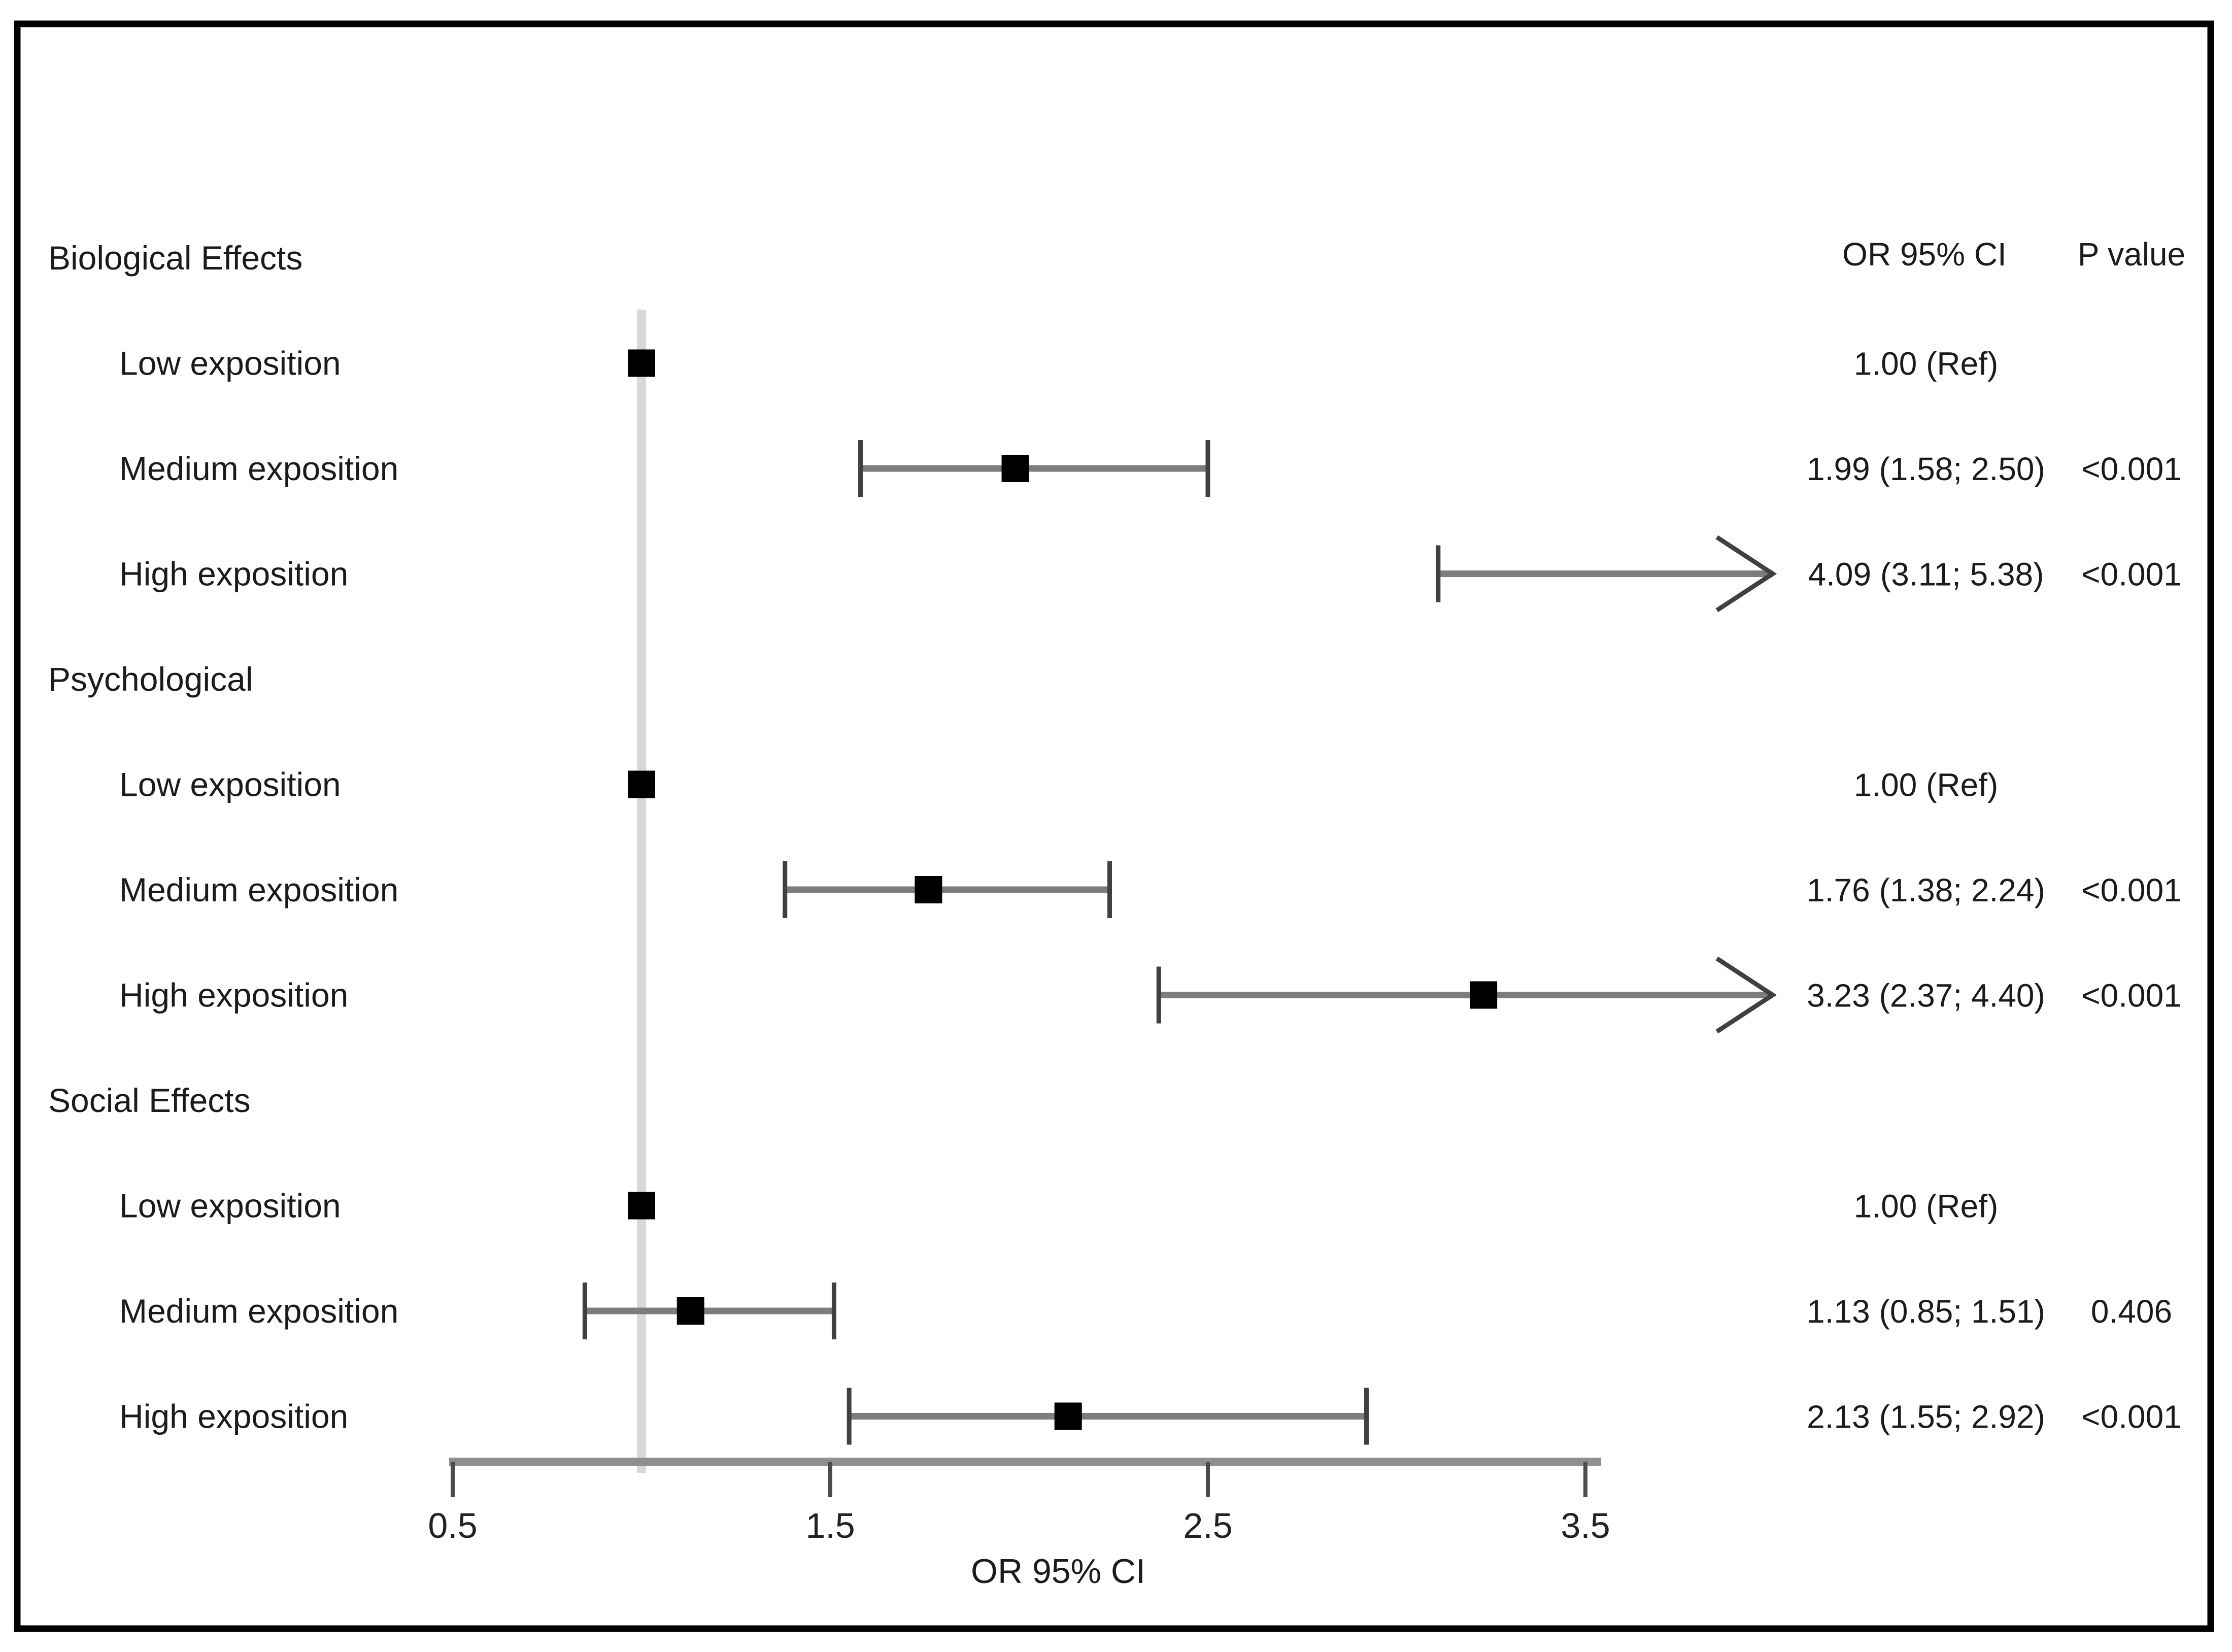  Describe the element at coordinates (452, 1526) in the screenshot. I see `x-tick-label: 0.5` at that location.